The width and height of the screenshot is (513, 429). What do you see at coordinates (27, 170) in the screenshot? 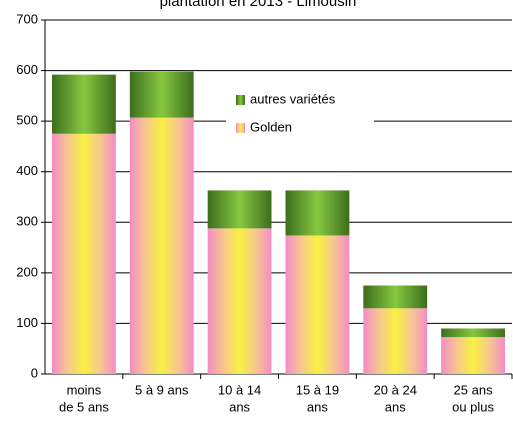
I see `y-tick-label: 400` at bounding box center [27, 170].